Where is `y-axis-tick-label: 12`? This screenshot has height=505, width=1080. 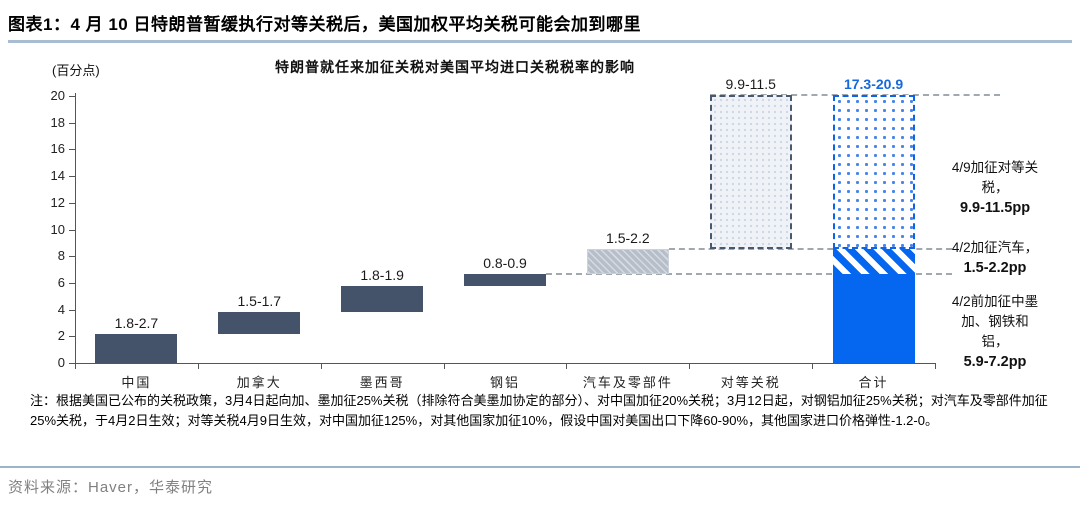
y-axis-tick-label: 12 is located at coordinates (57, 202).